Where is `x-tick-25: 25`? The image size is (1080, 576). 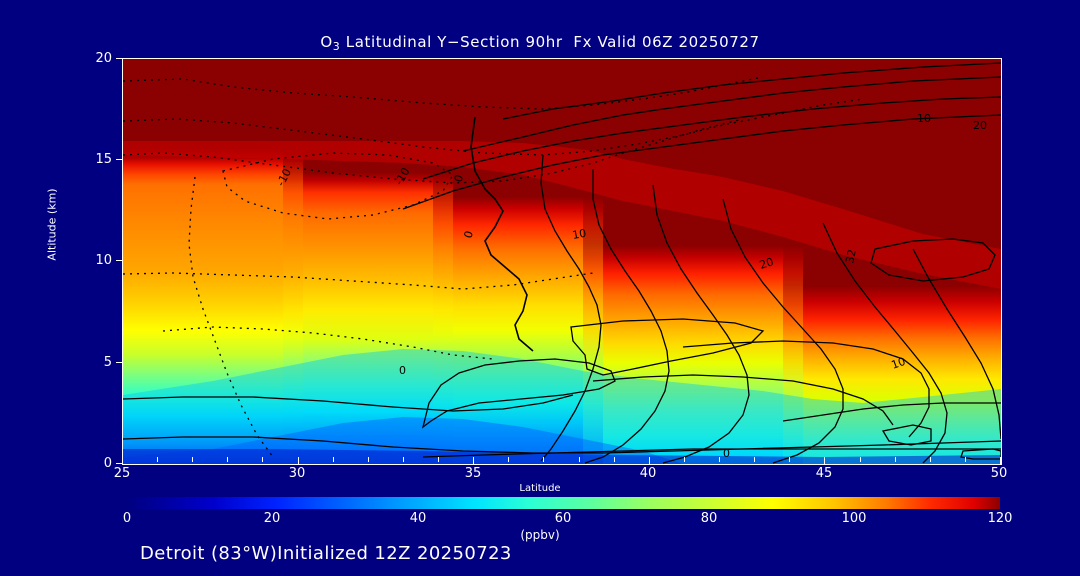 x-tick-25: 25 is located at coordinates (122, 473).